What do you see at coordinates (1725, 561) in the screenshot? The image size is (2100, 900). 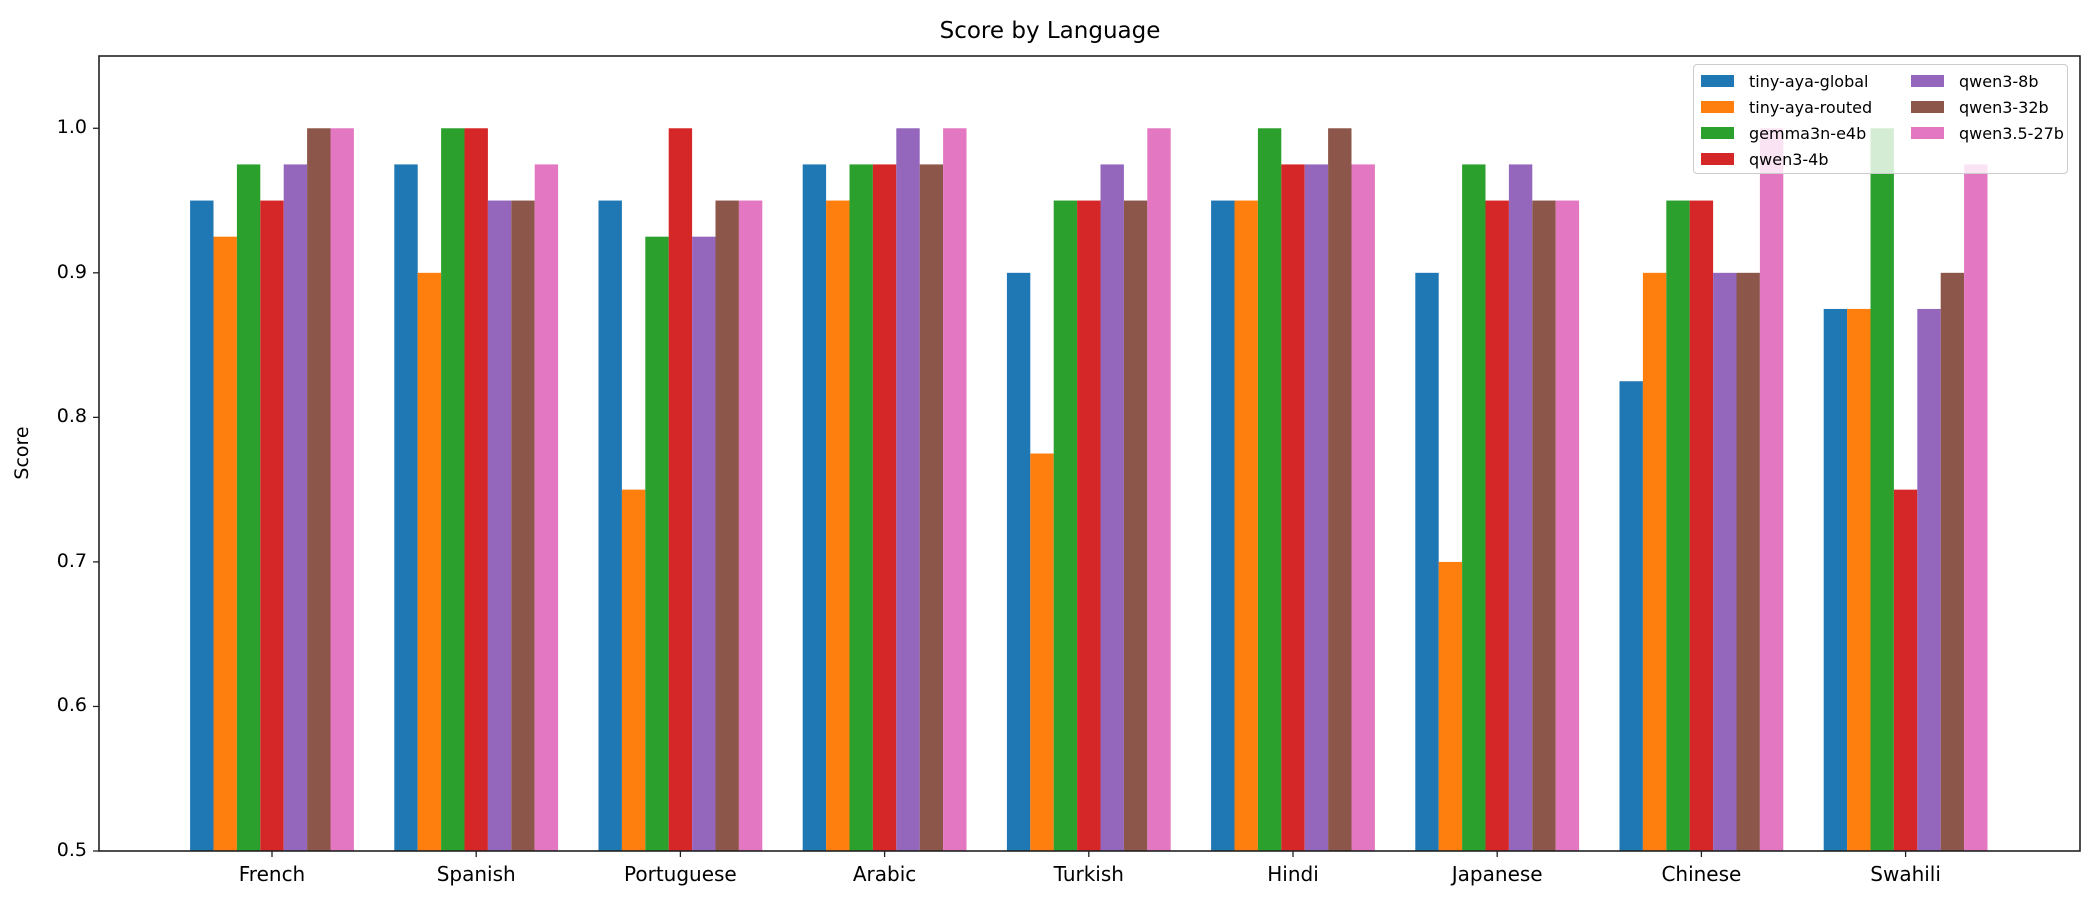 I see `bar-chinese-qwen3-8b` at bounding box center [1725, 561].